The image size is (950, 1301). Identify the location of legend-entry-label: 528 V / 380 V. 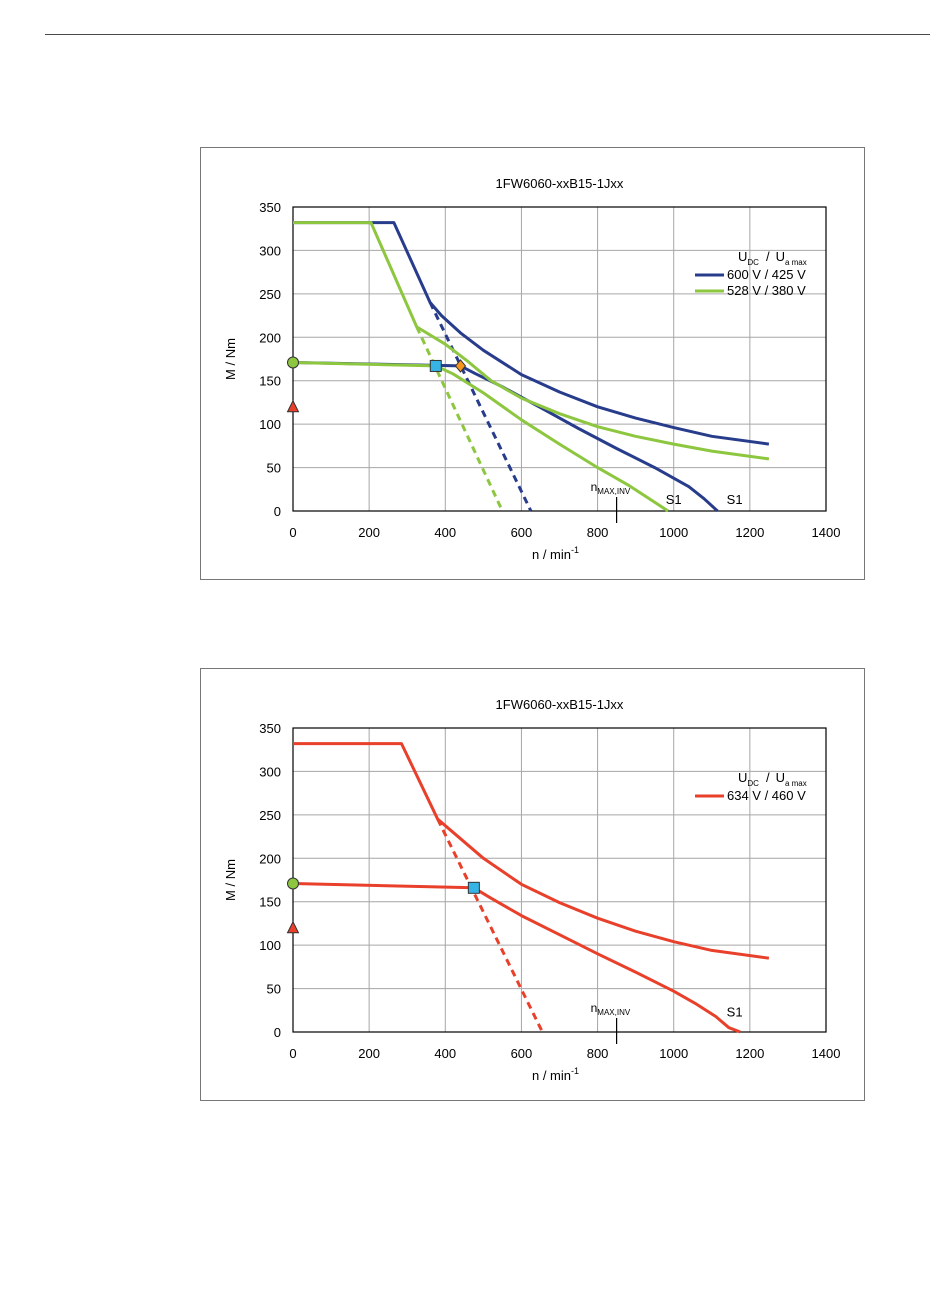
(766, 290).